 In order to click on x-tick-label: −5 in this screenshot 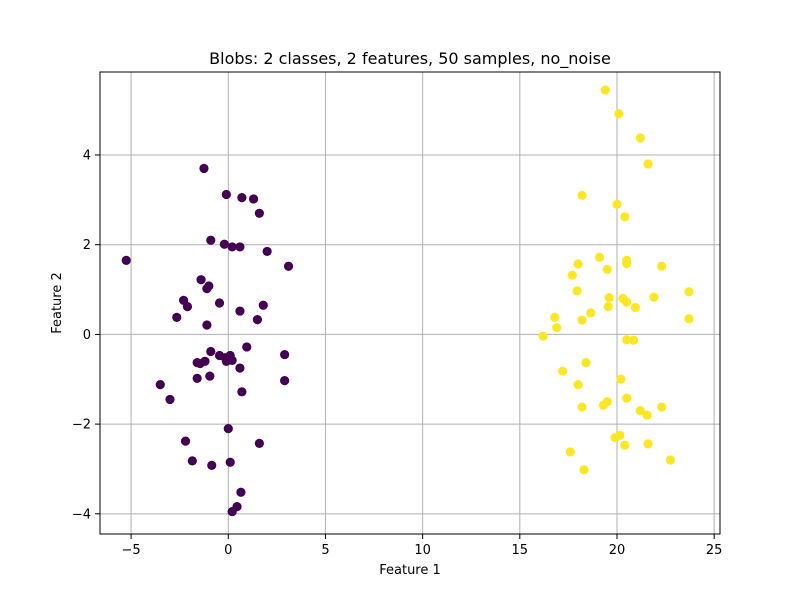, I will do `click(131, 550)`.